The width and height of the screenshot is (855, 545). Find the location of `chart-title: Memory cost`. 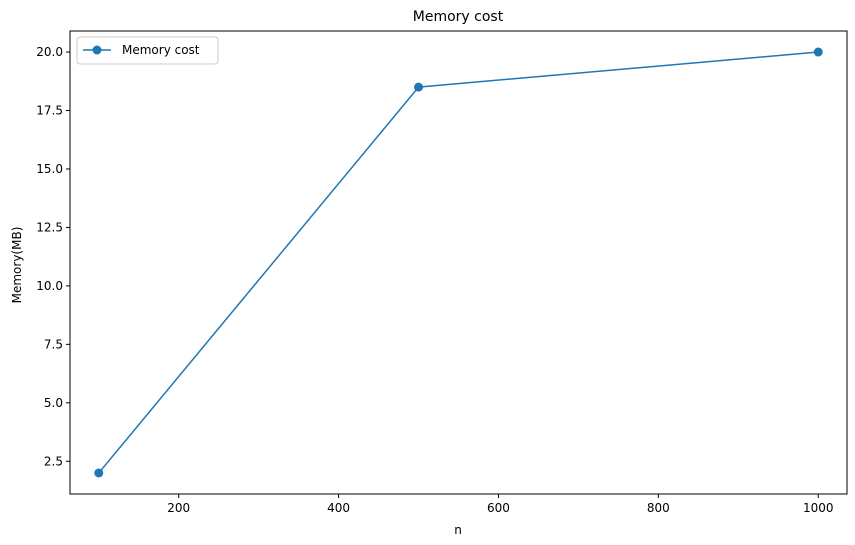

chart-title: Memory cost is located at coordinates (458, 17).